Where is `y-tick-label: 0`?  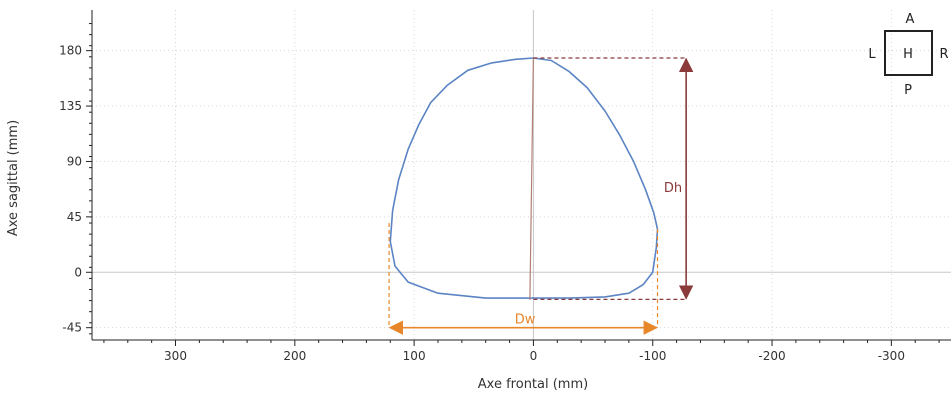
y-tick-label: 0 is located at coordinates (78, 272).